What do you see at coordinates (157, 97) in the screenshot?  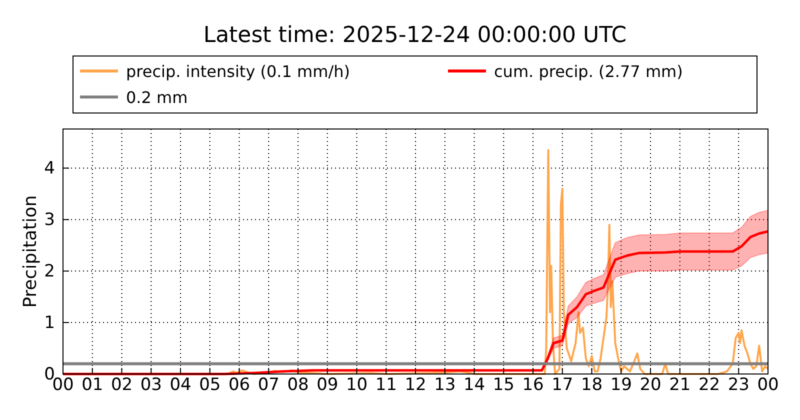 I see `legend-label: 0.2 mm` at bounding box center [157, 97].